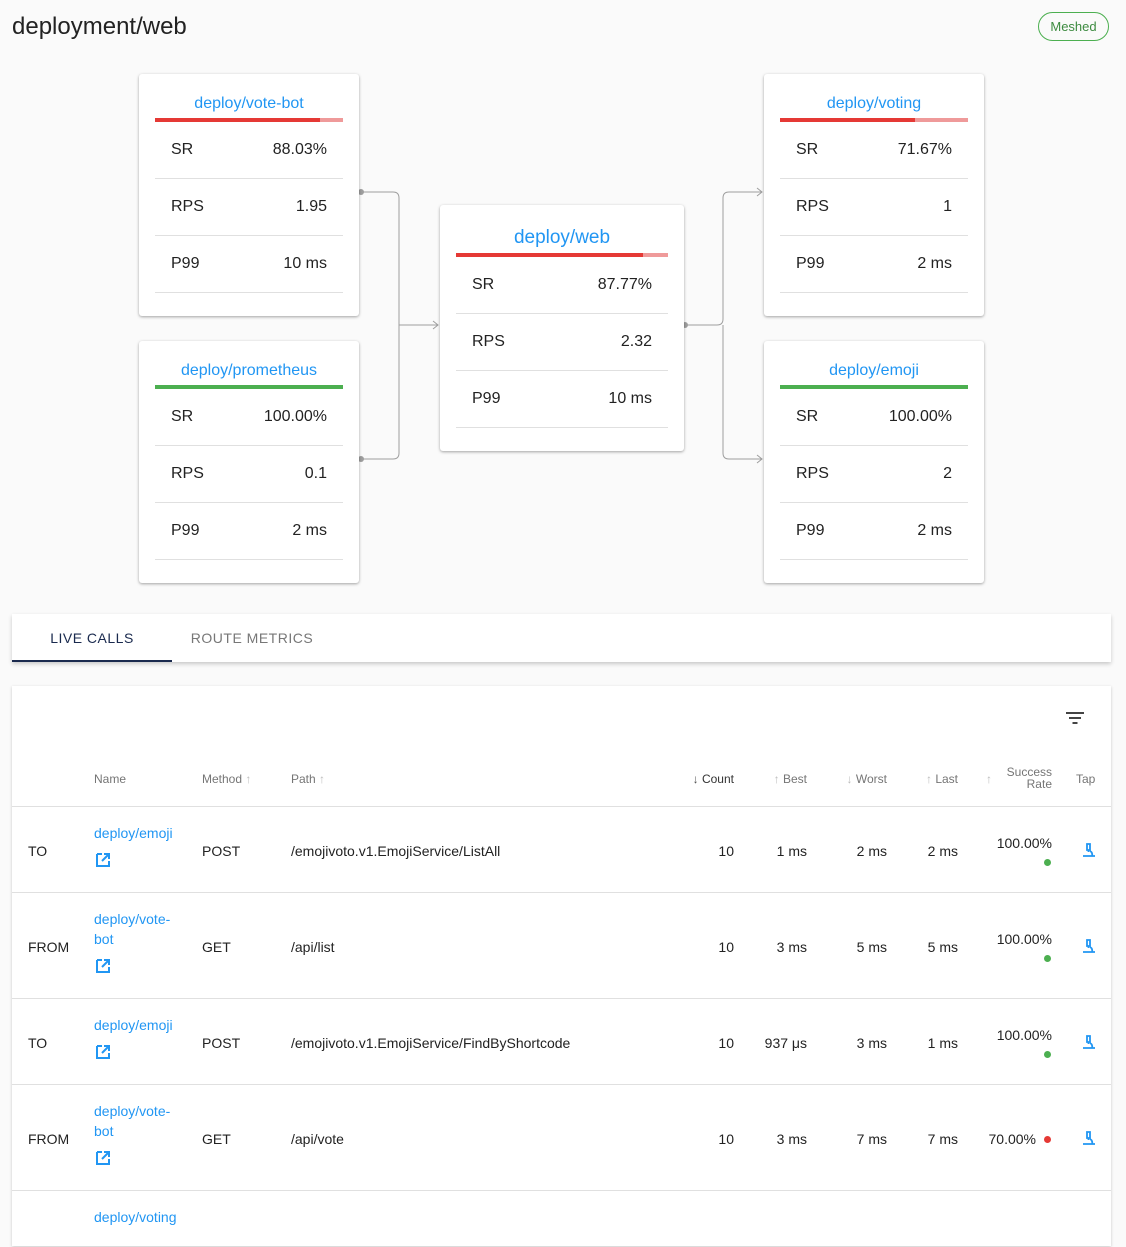 The height and width of the screenshot is (1247, 1126). I want to click on metric-value: 10 ms, so click(305, 263).